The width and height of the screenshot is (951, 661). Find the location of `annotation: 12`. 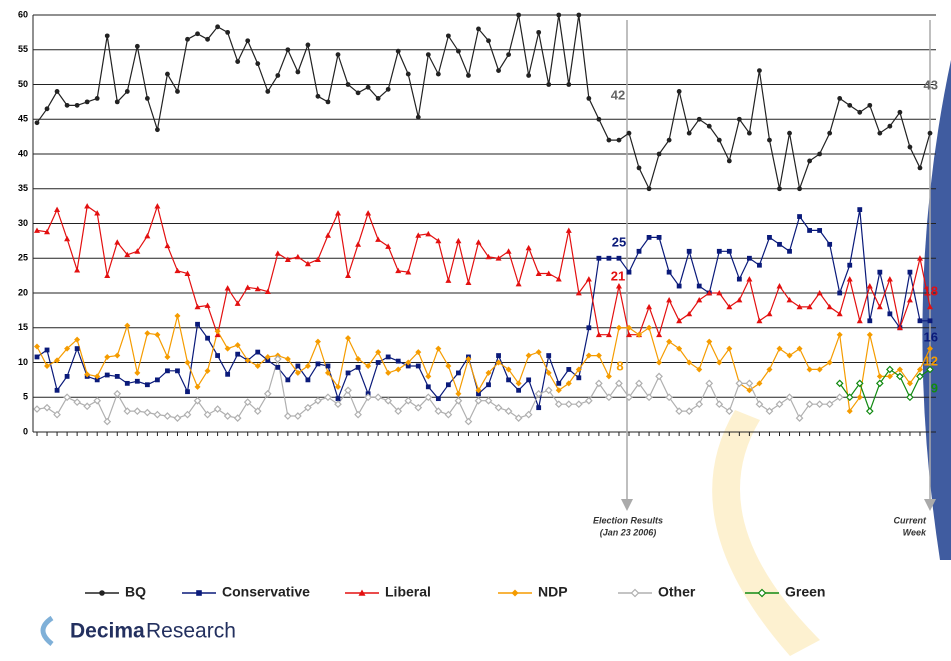

annotation: 12 is located at coordinates (931, 360).